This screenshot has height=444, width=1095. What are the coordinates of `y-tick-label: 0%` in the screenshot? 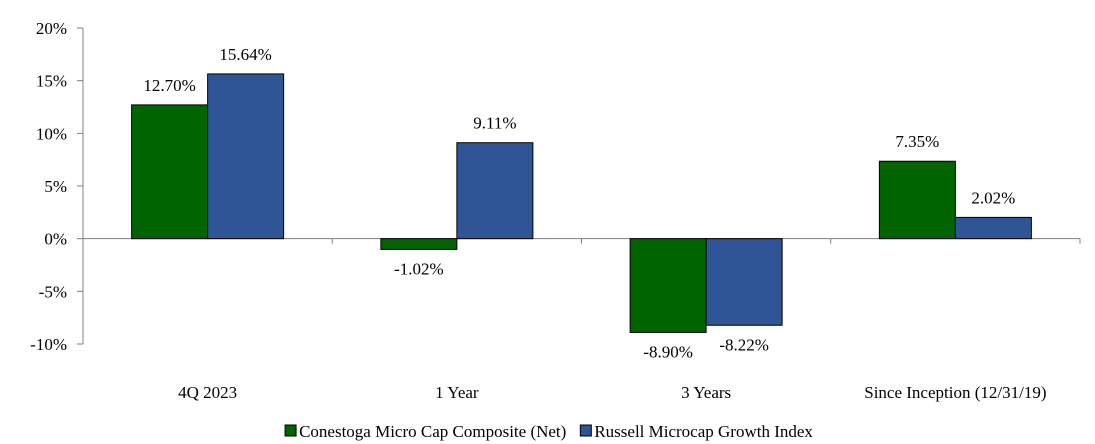 It's located at (55, 239).